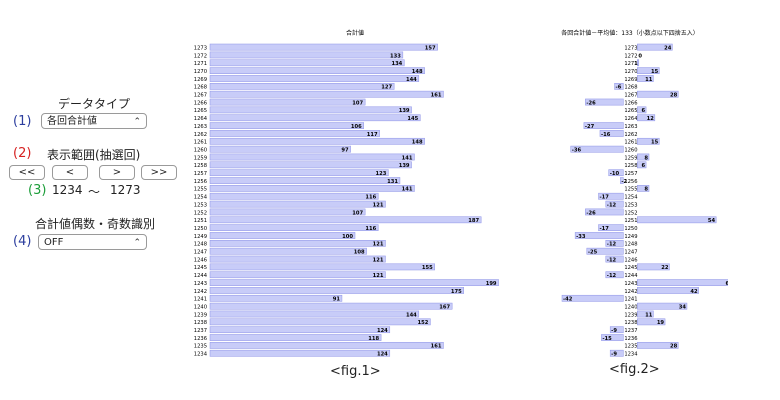  I want to click on parity-number: (4), so click(22, 241).